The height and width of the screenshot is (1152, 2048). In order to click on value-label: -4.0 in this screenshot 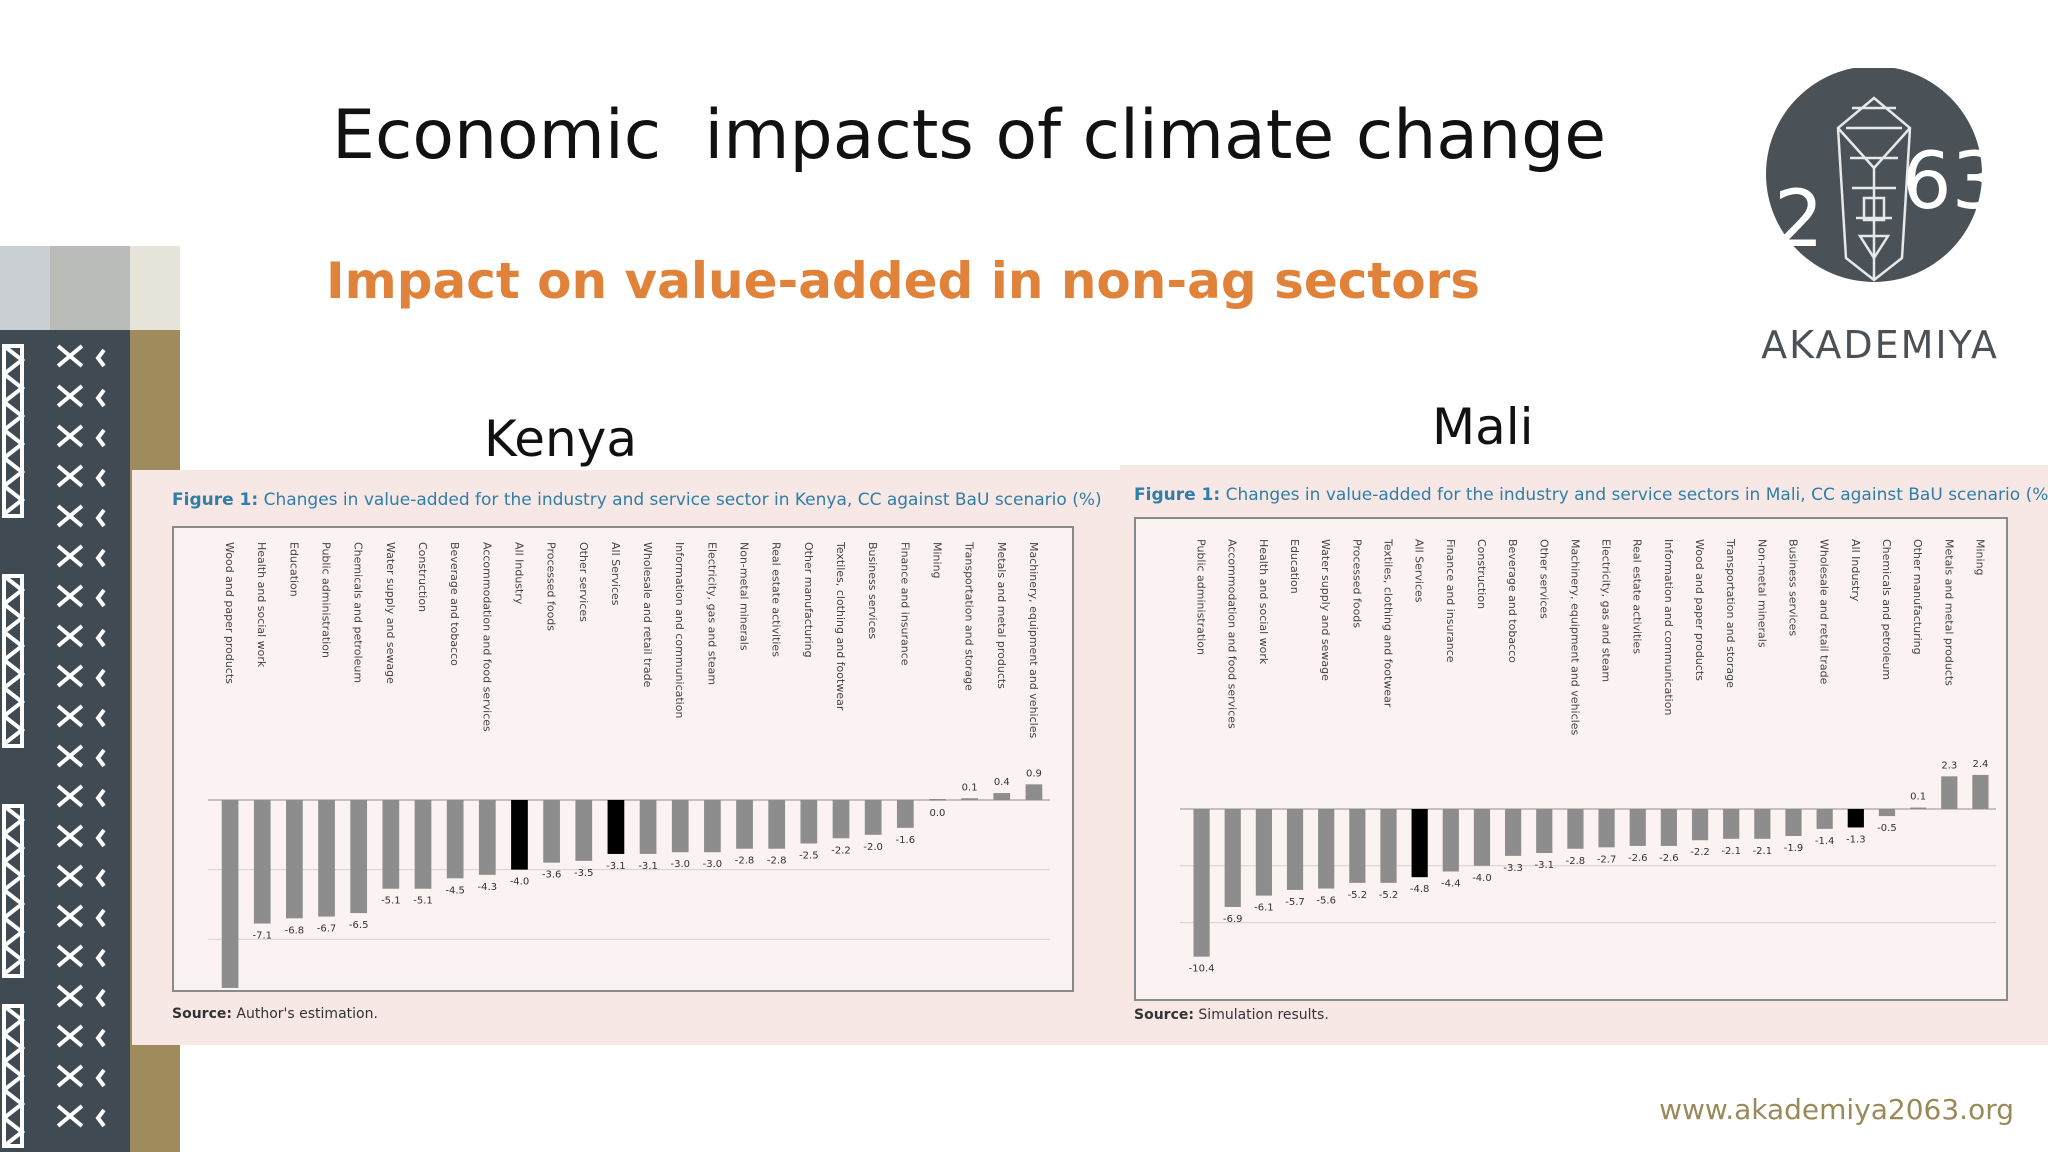, I will do `click(1482, 878)`.